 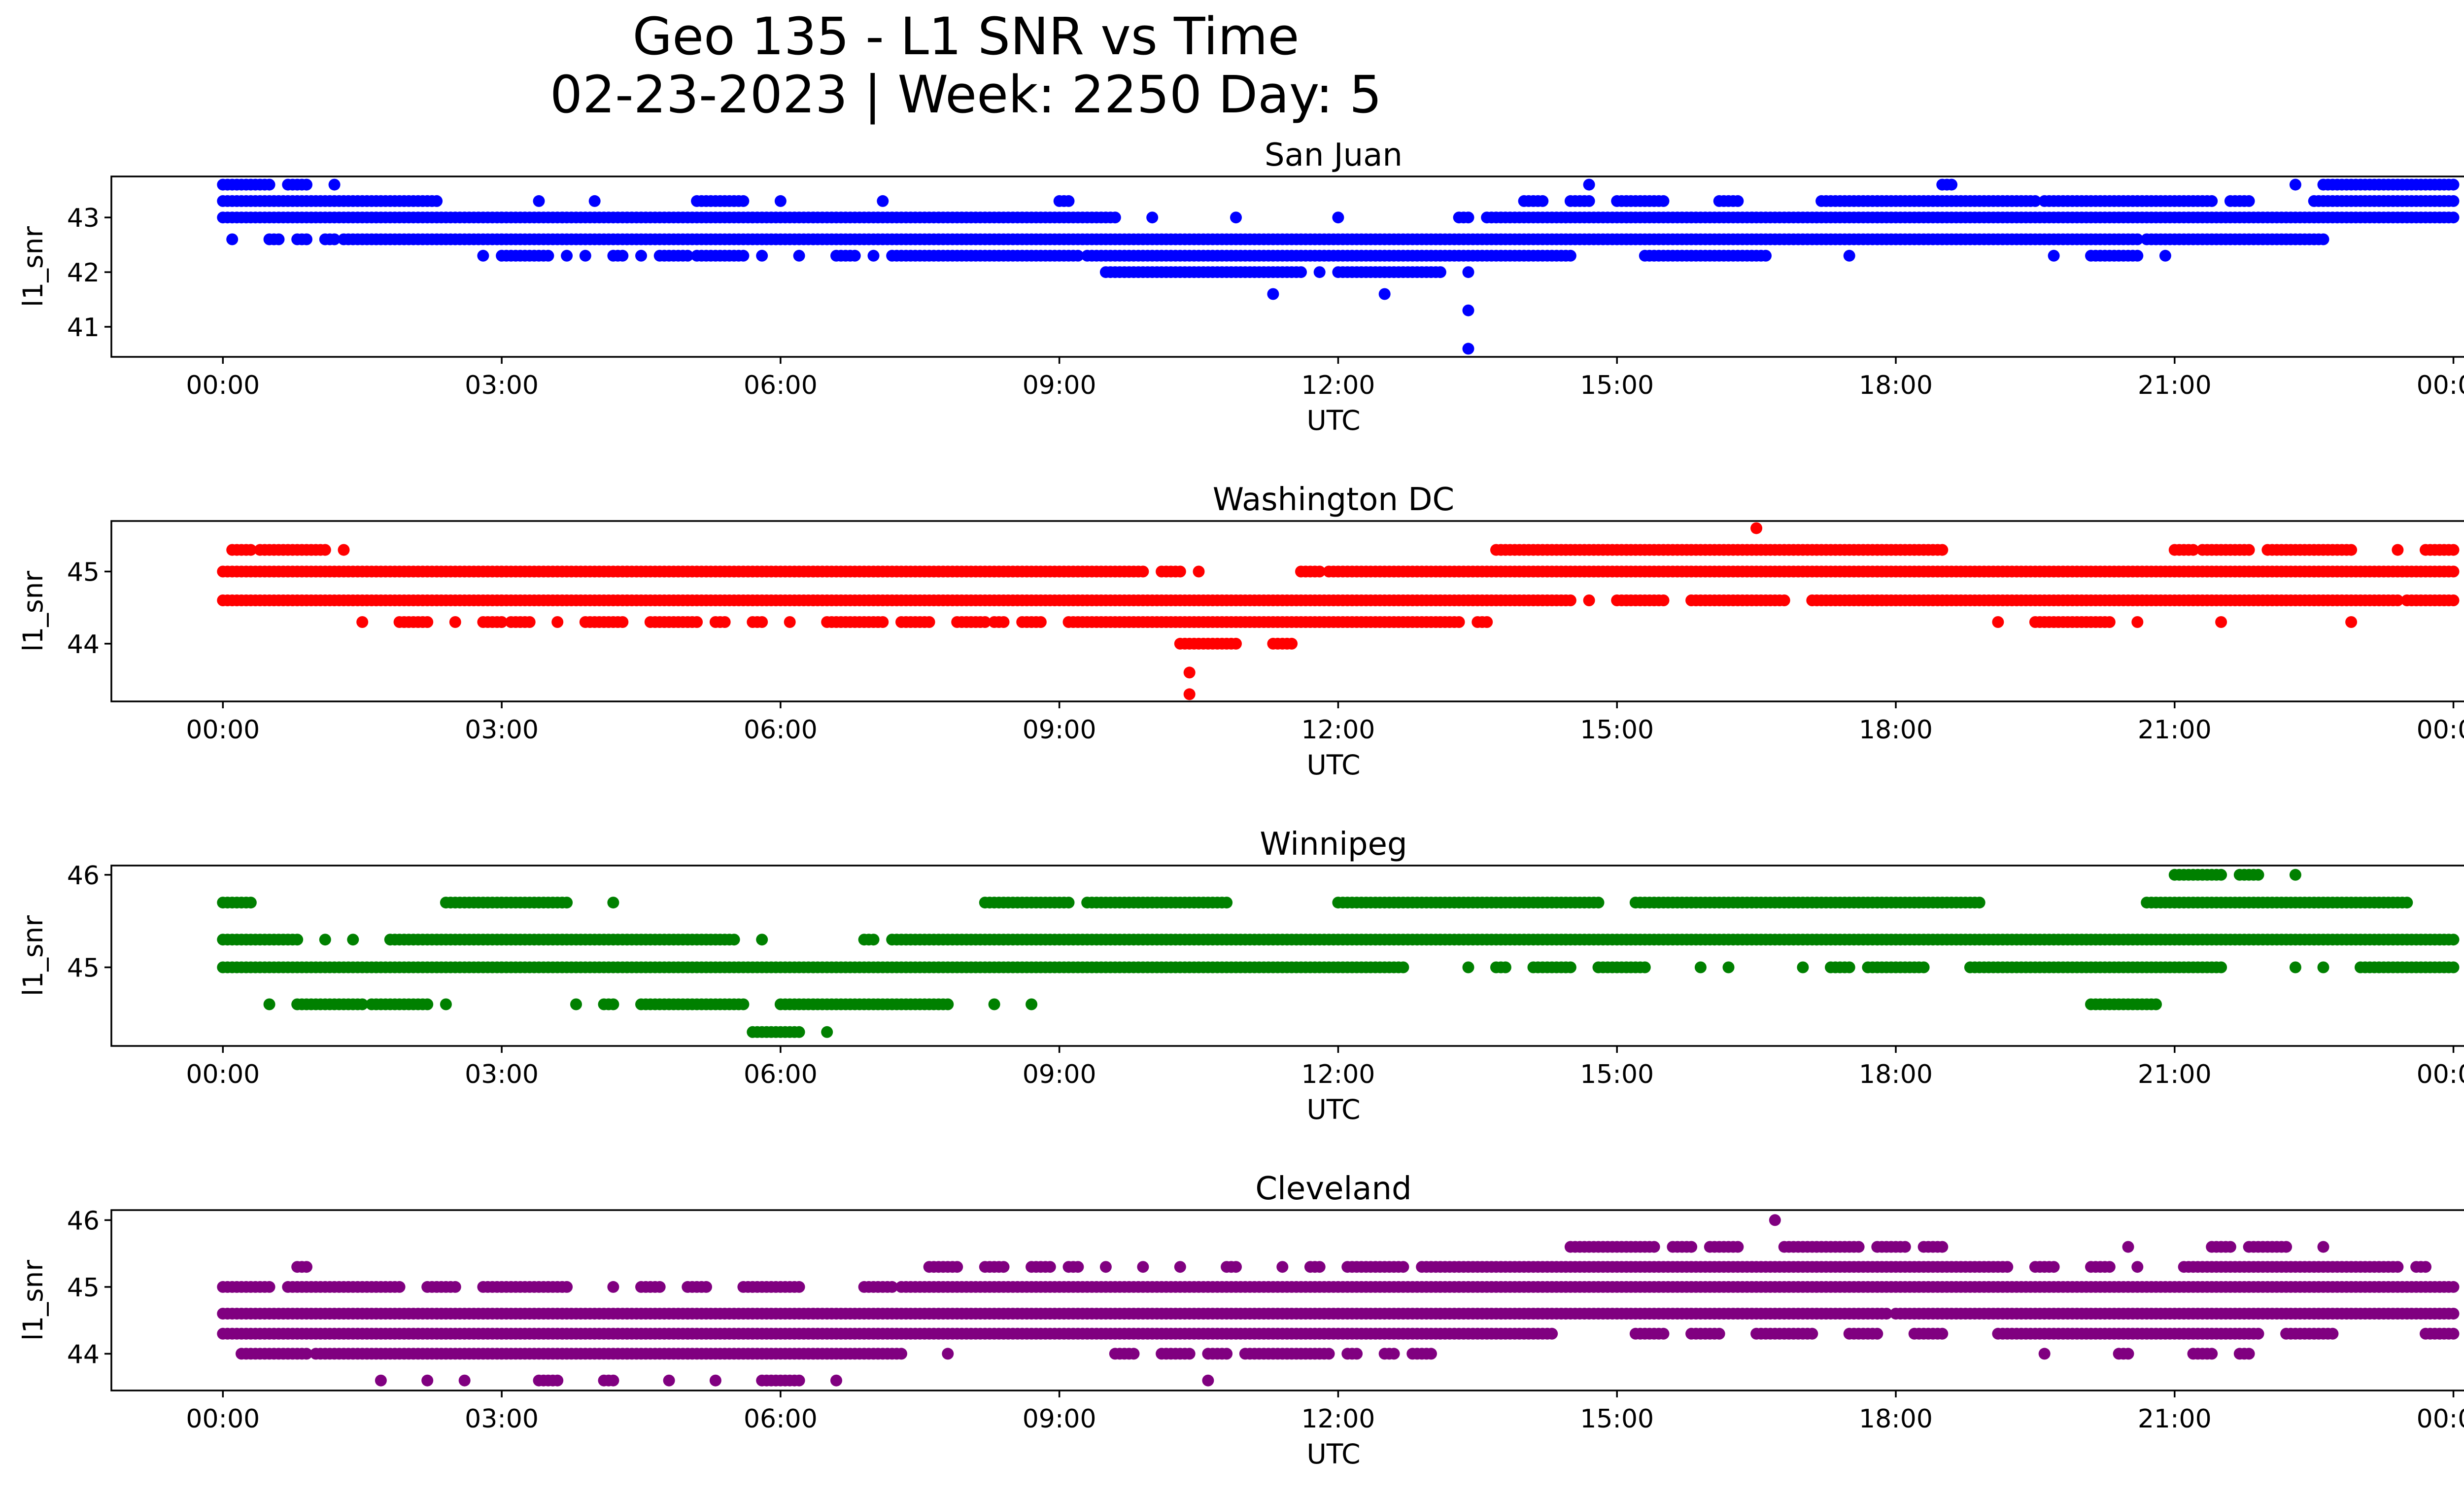 What do you see at coordinates (83, 876) in the screenshot?
I see `y-tick-label: 46` at bounding box center [83, 876].